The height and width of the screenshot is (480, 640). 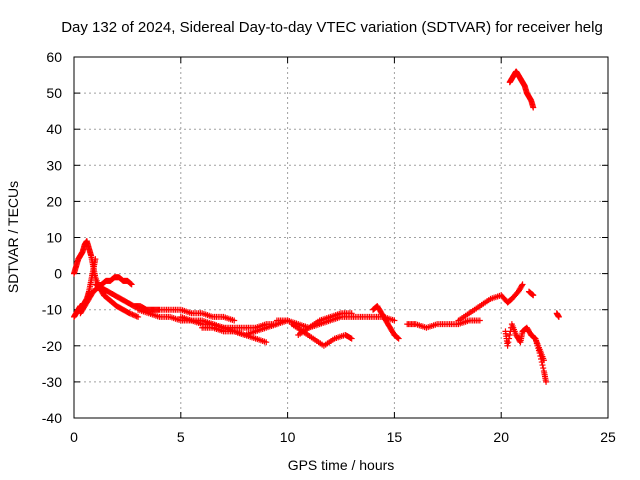 I want to click on y-tick-label: 0, so click(x=58, y=274).